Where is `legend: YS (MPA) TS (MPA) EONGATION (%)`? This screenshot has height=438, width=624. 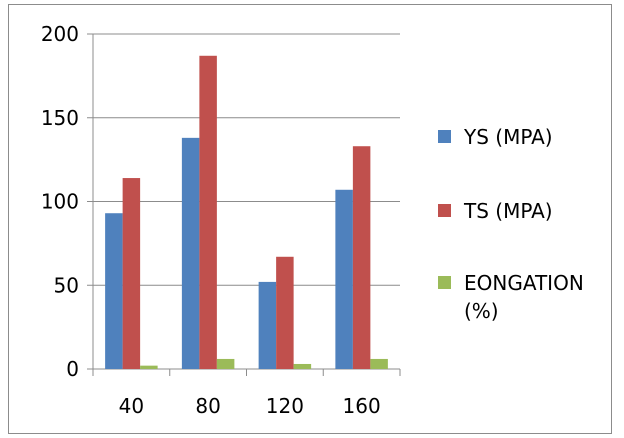 legend: YS (MPA) TS (MPA) EONGATION (%) is located at coordinates (511, 224).